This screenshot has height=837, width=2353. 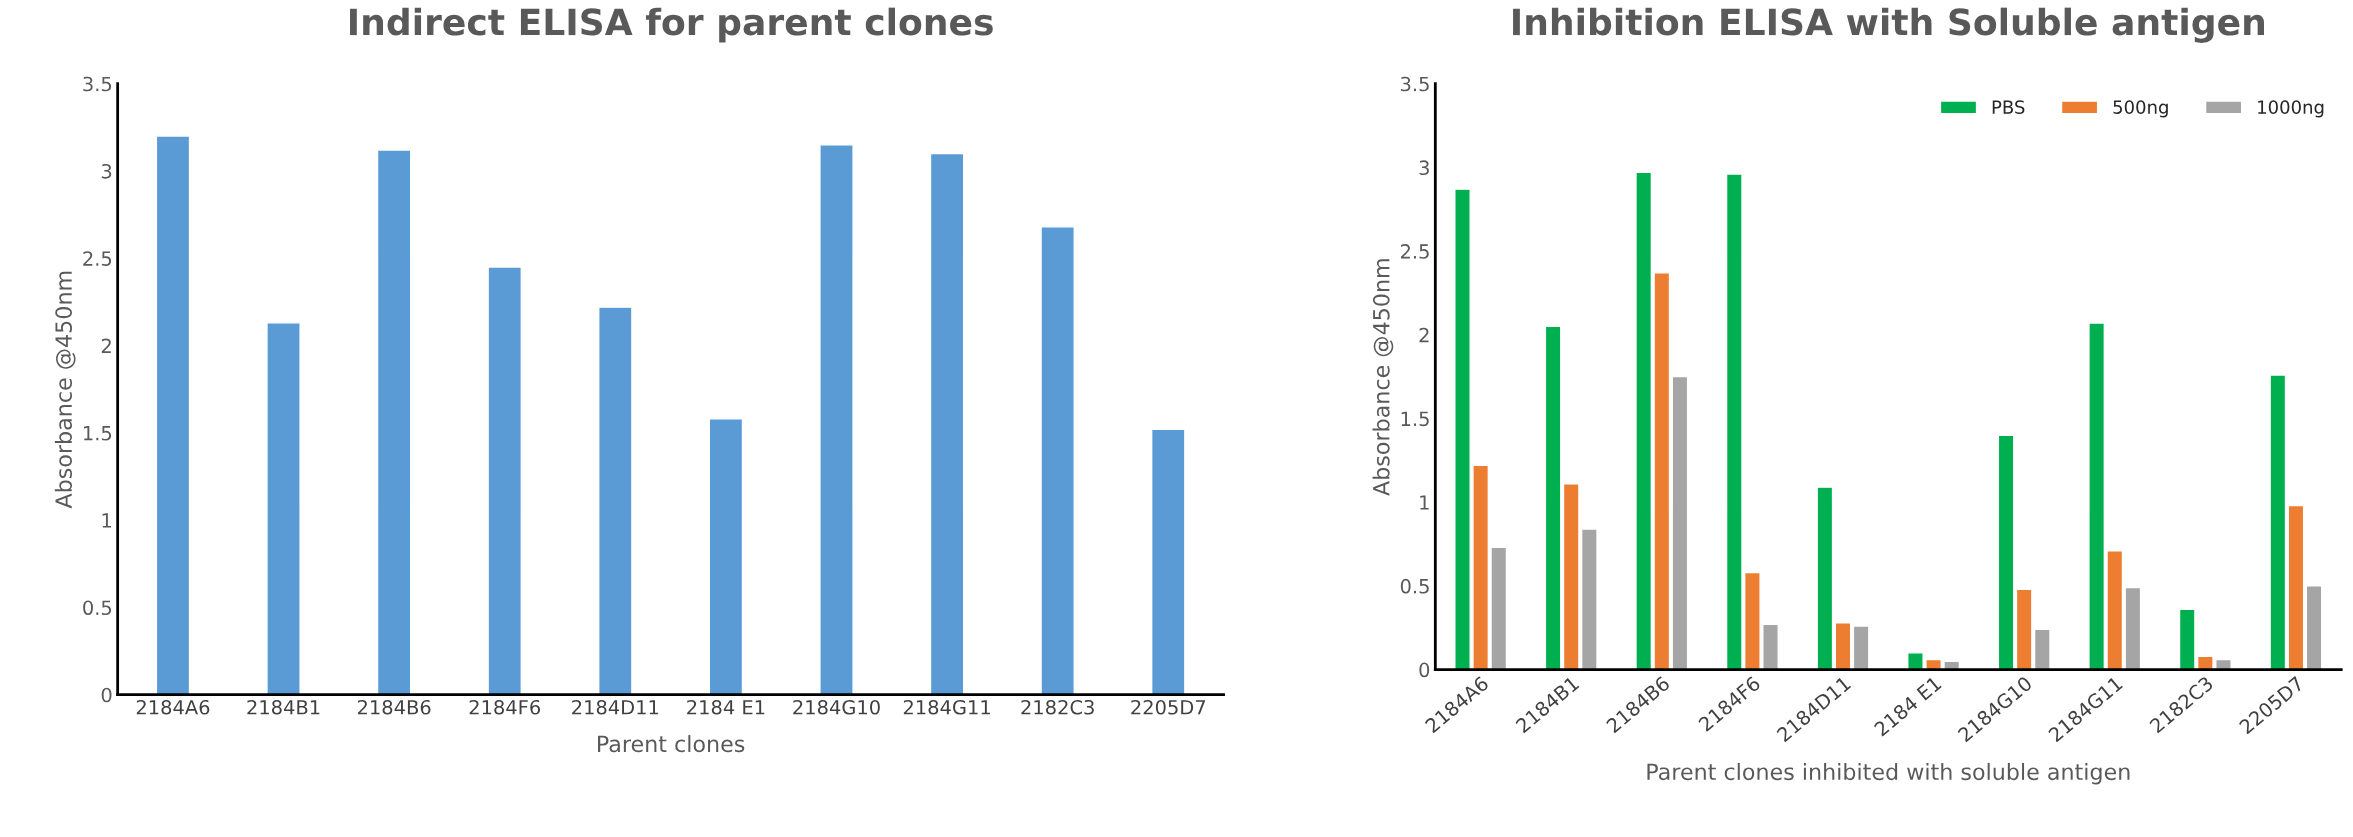 What do you see at coordinates (394, 707) in the screenshot?
I see `x-tick-label: 2184B6` at bounding box center [394, 707].